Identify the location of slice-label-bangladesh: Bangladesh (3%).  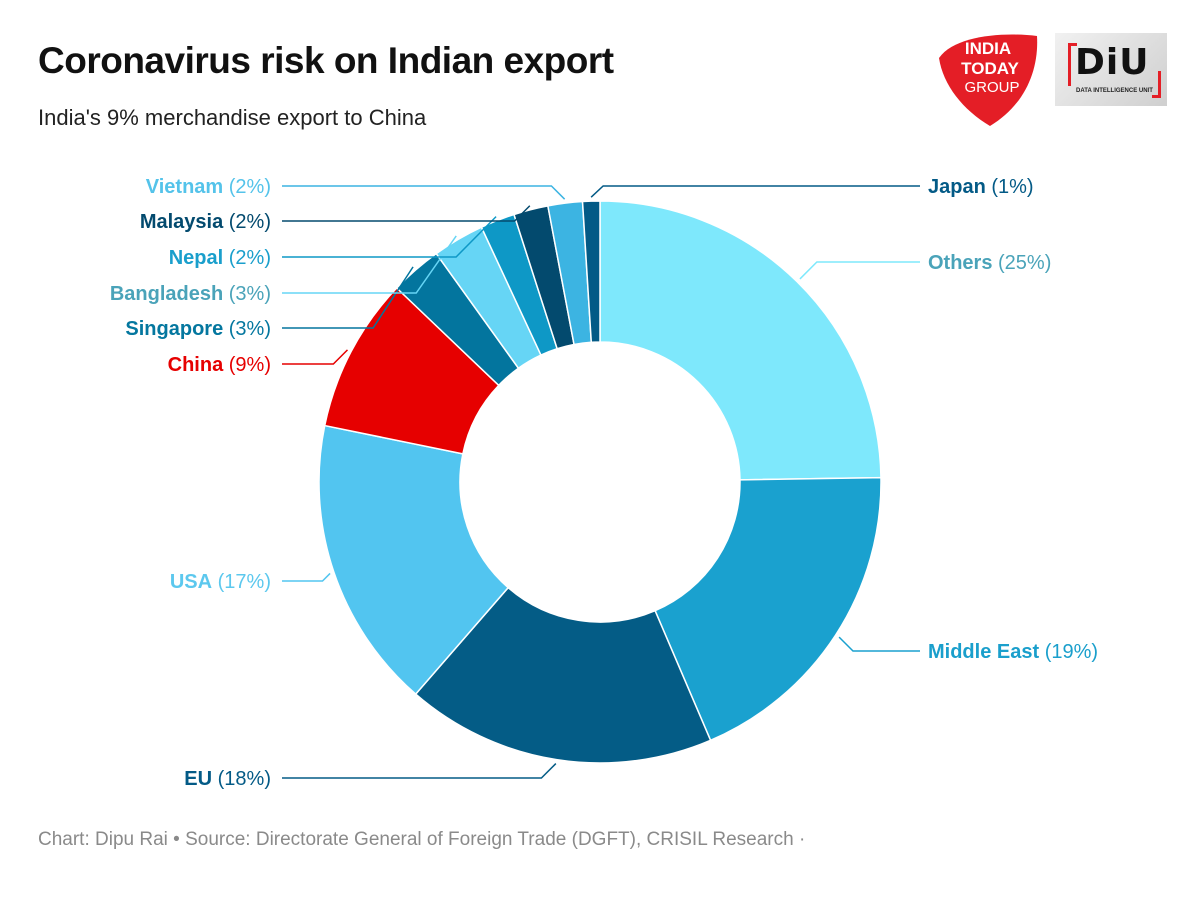
(190, 294).